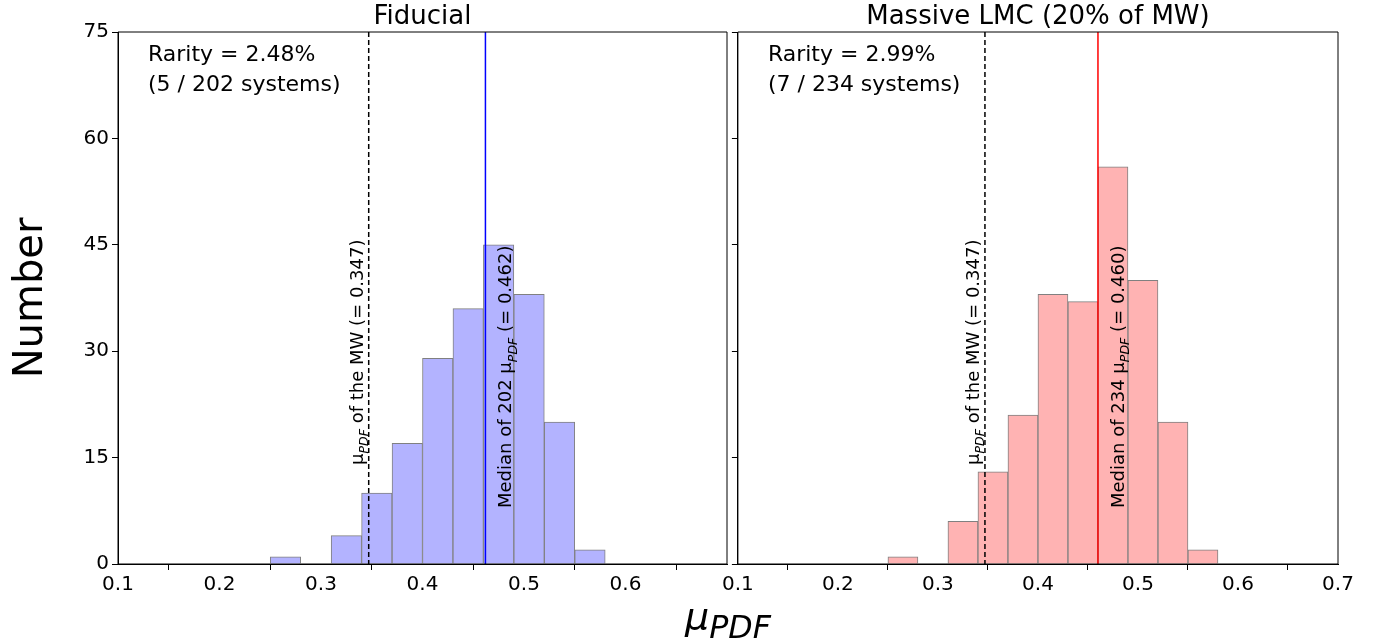 Image resolution: width=1380 pixels, height=644 pixels. What do you see at coordinates (864, 83) in the screenshot?
I see `annotation: (7 / 234 systems)` at bounding box center [864, 83].